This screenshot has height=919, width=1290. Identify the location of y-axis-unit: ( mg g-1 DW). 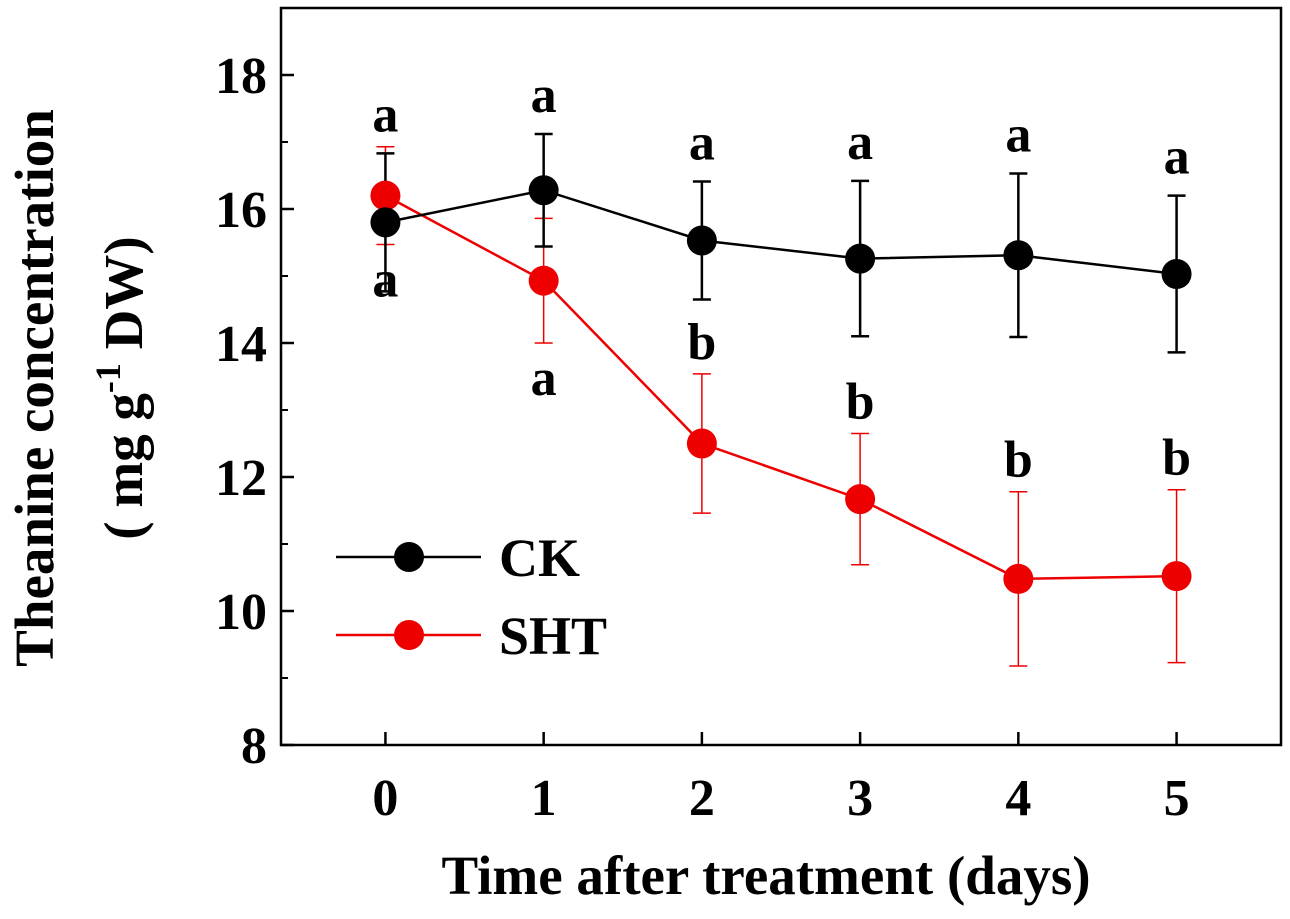
(121, 387).